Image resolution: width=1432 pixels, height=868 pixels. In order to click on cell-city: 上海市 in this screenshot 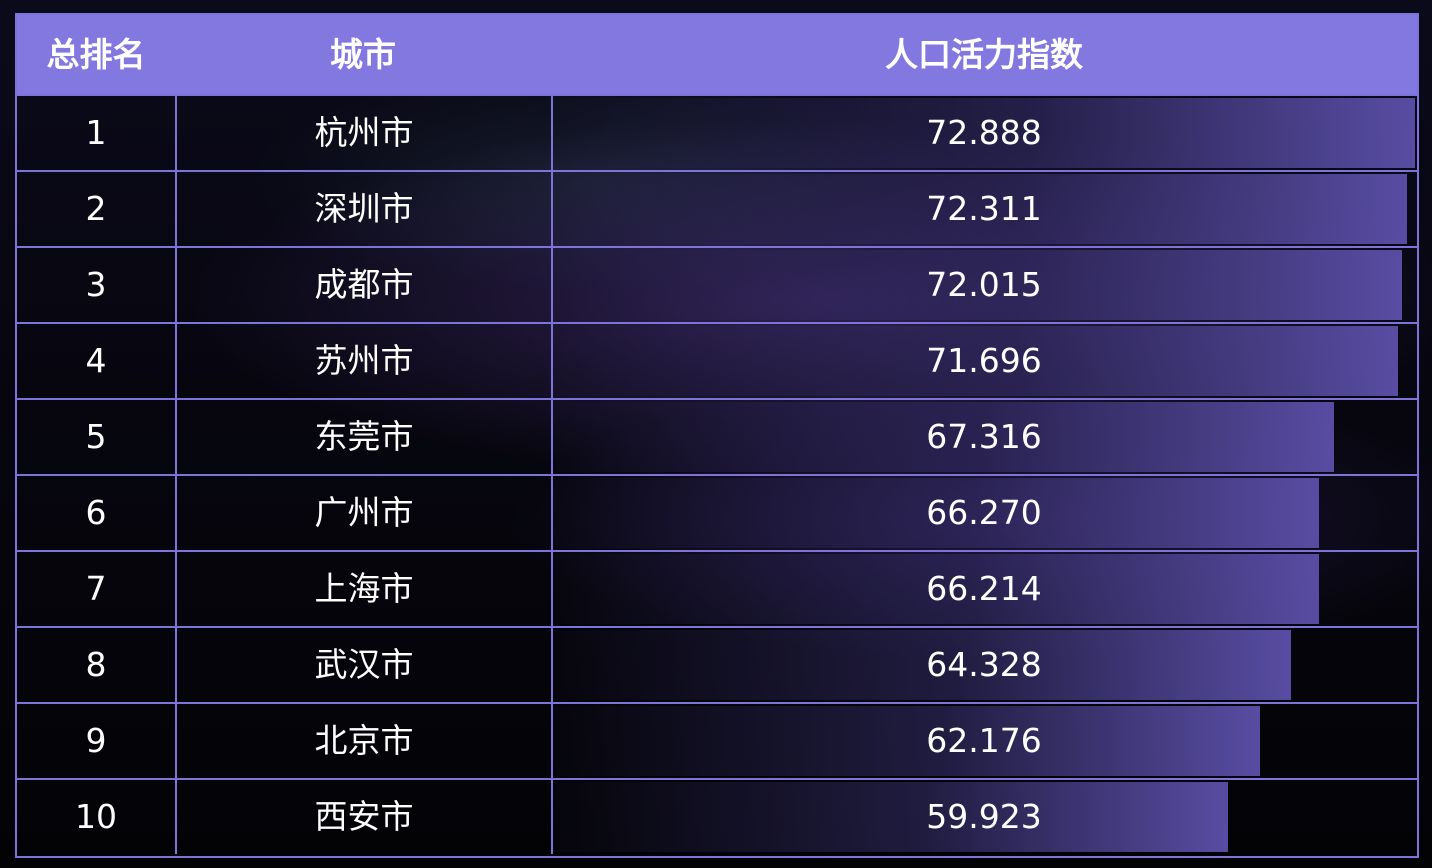, I will do `click(363, 589)`.